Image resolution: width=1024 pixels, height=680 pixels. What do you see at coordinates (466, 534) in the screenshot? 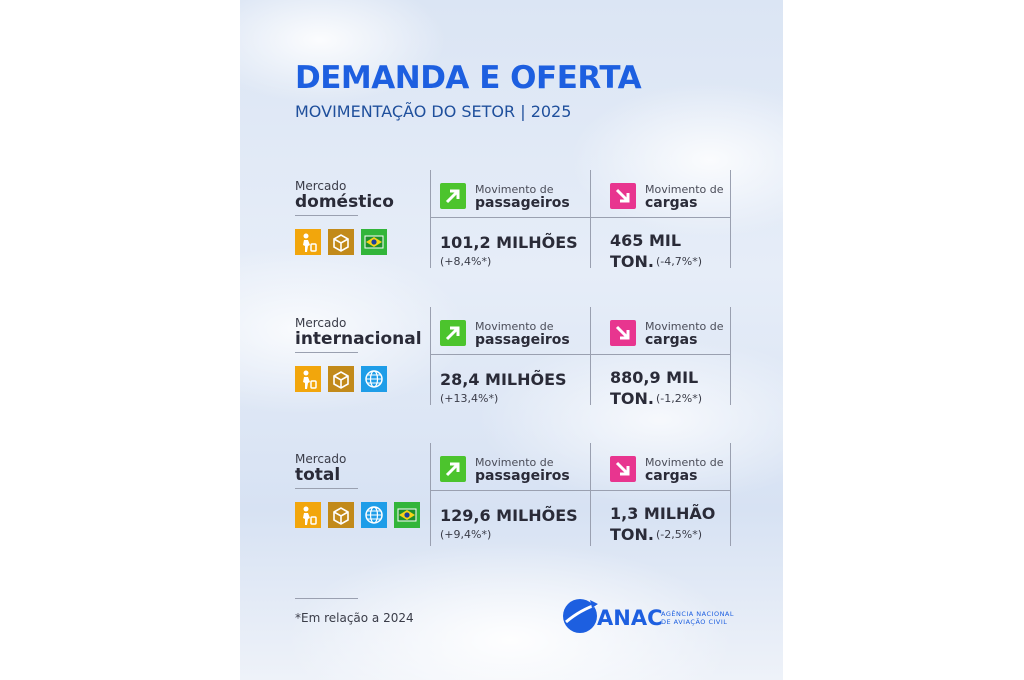
I see `metric-change: (+9,4%*)` at bounding box center [466, 534].